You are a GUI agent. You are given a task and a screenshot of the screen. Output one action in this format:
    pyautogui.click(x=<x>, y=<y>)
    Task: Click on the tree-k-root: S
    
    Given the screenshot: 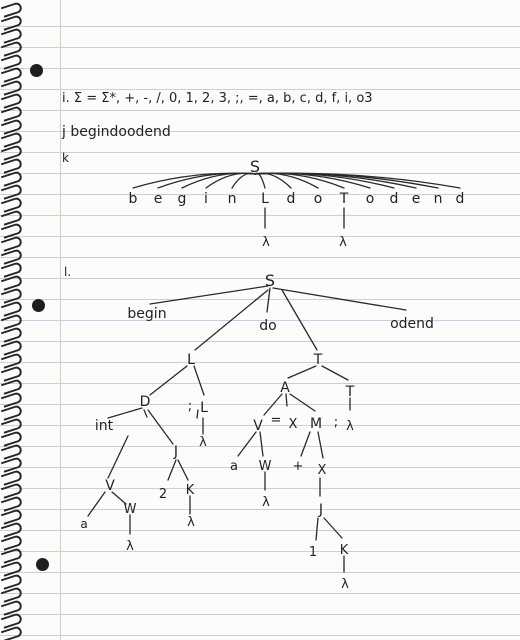 What is the action you would take?
    pyautogui.click(x=255, y=166)
    